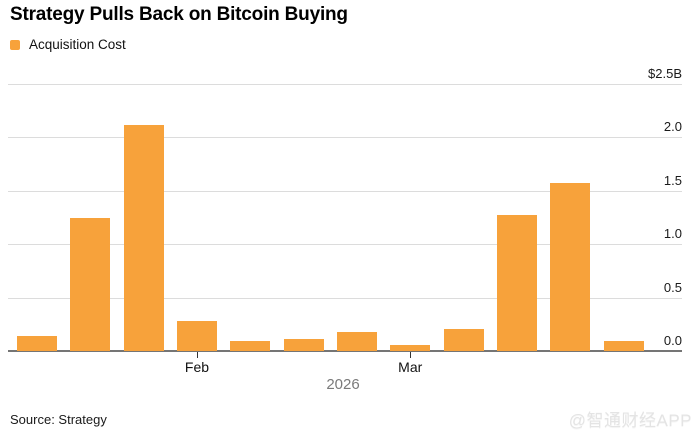 The height and width of the screenshot is (438, 698). Describe the element at coordinates (630, 420) in the screenshot. I see `watermark: @智通财经APP` at that location.